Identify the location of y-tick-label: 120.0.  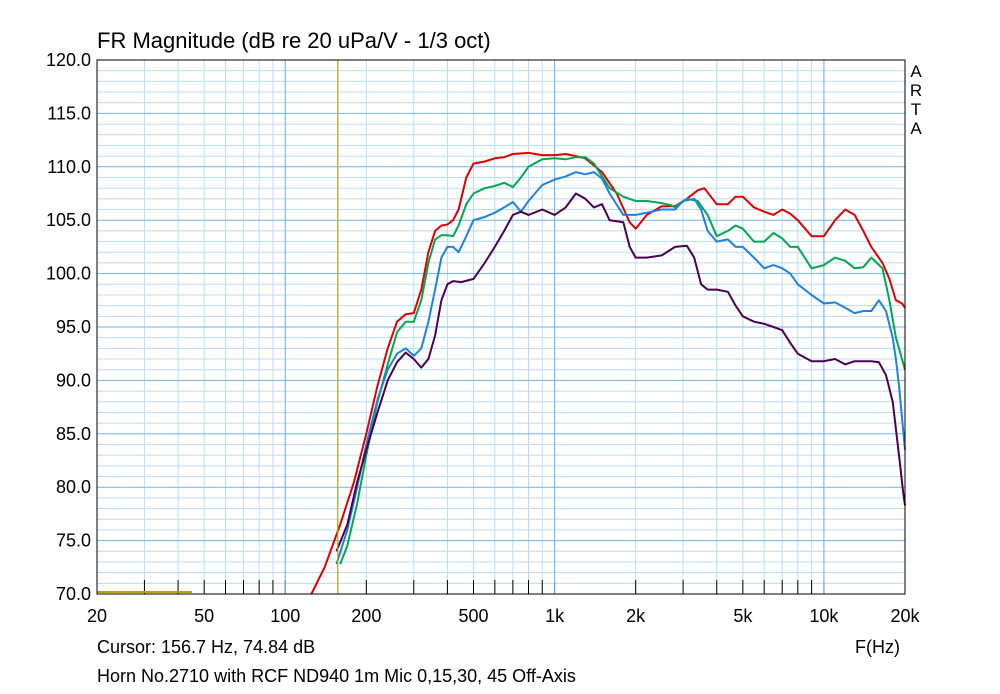
(68, 60).